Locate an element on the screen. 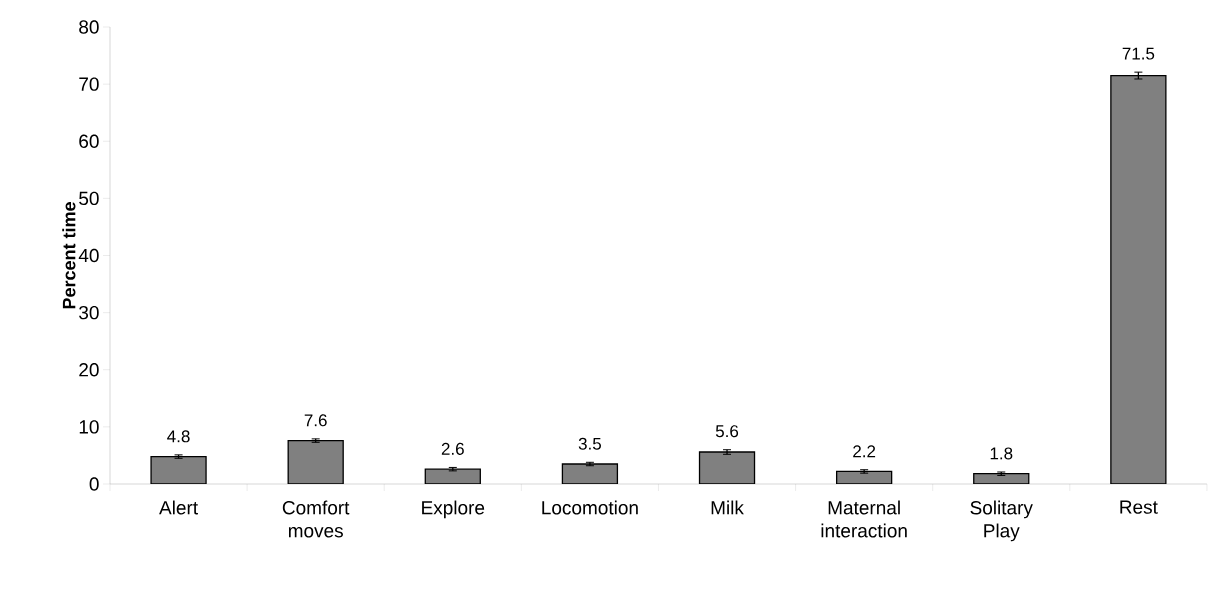 The image size is (1211, 590). x-tick-label: Locomotion is located at coordinates (590, 507).